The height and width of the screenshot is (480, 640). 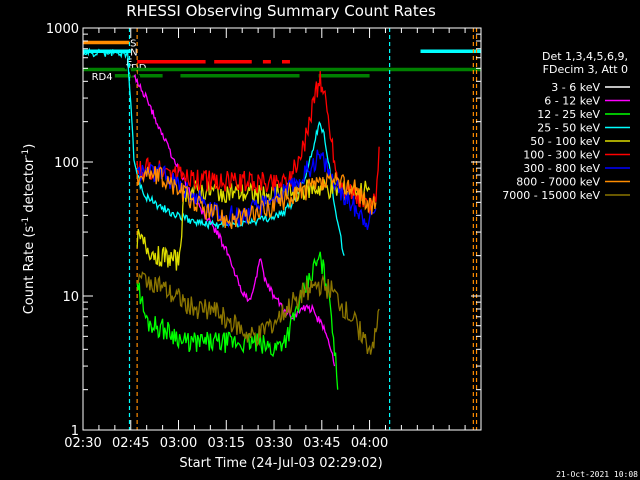 I want to click on legend-label: 50 - 100 keV, so click(x=565, y=141).